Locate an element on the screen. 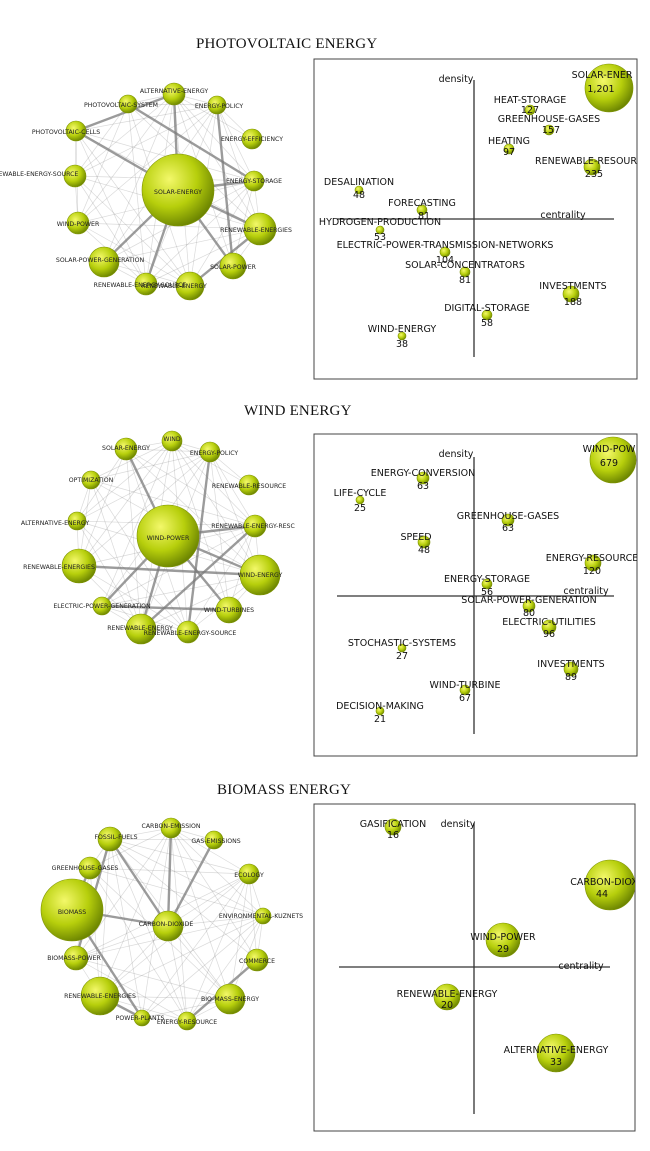 This screenshot has width=650, height=1151. network-node-solar-power is located at coordinates (233, 266).